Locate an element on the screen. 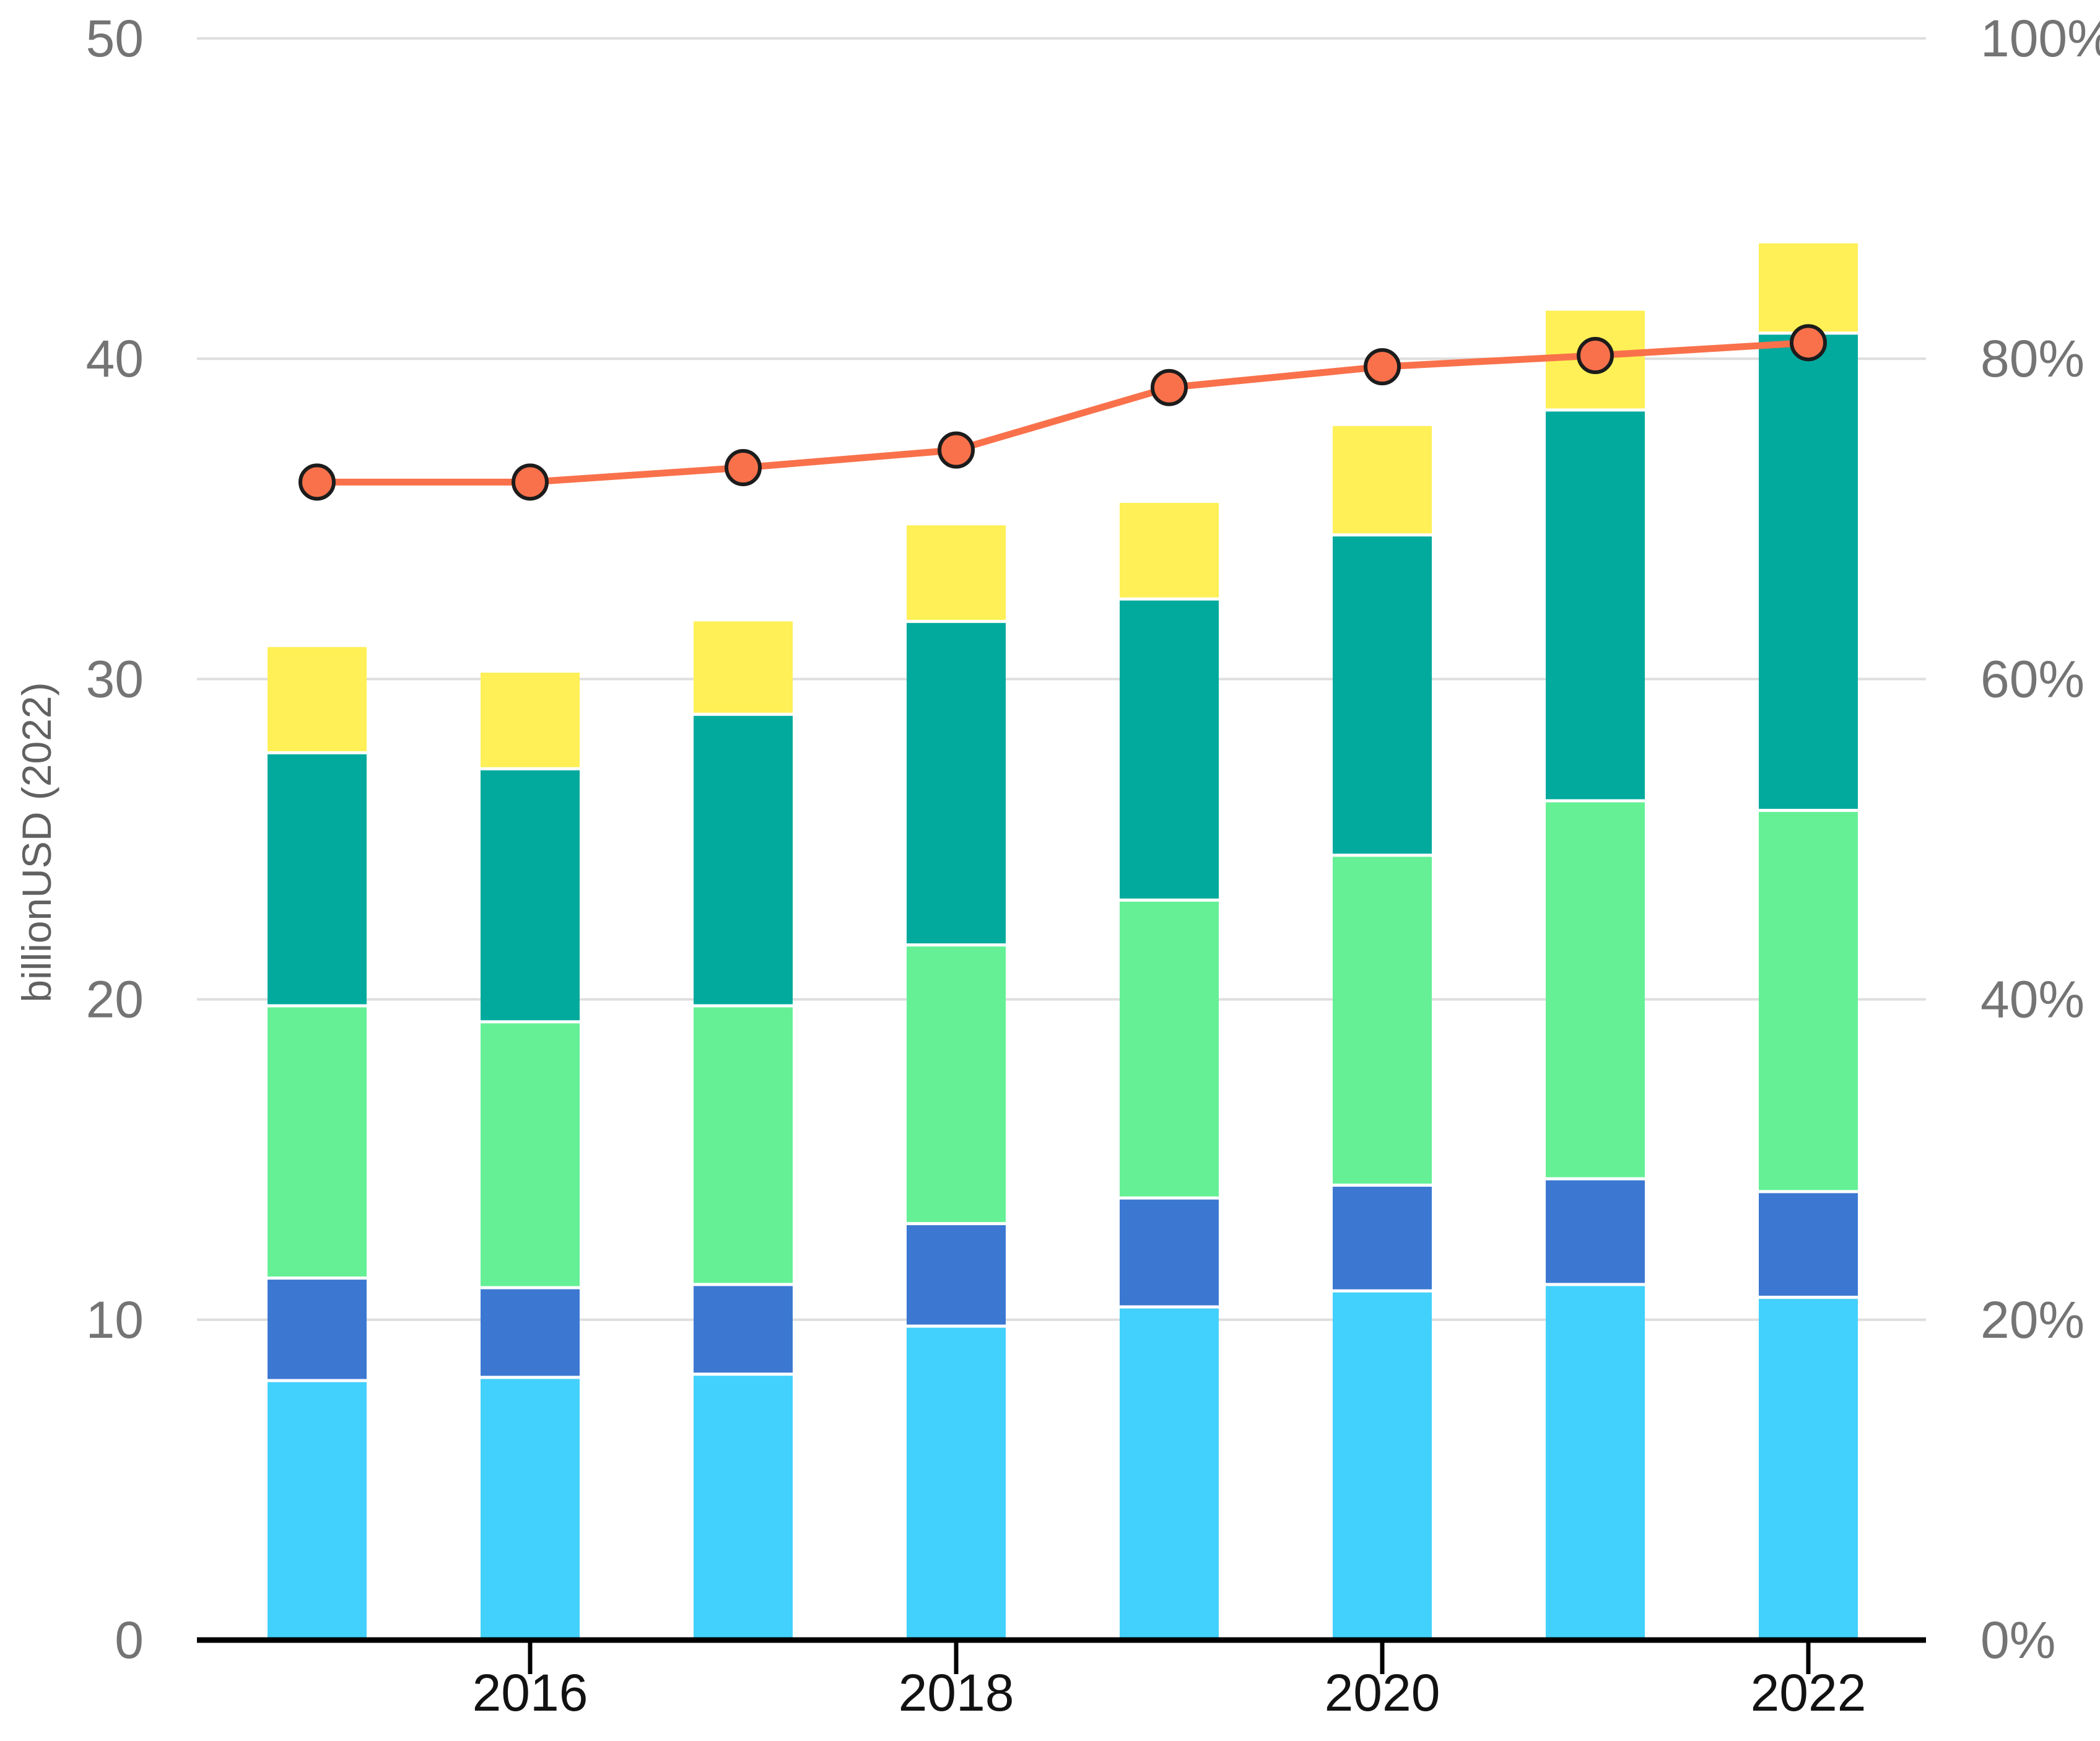 Image resolution: width=2100 pixels, height=1741 pixels. x-axis-tick-label: 2016 is located at coordinates (530, 1693).